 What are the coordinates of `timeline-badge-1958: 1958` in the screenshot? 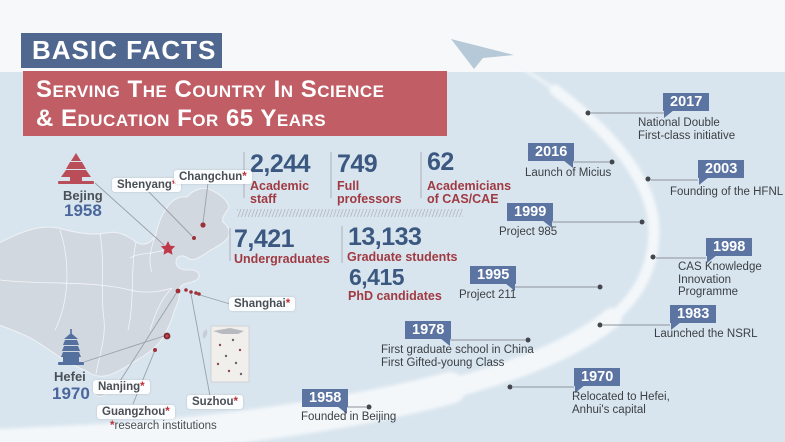 It's located at (325, 401).